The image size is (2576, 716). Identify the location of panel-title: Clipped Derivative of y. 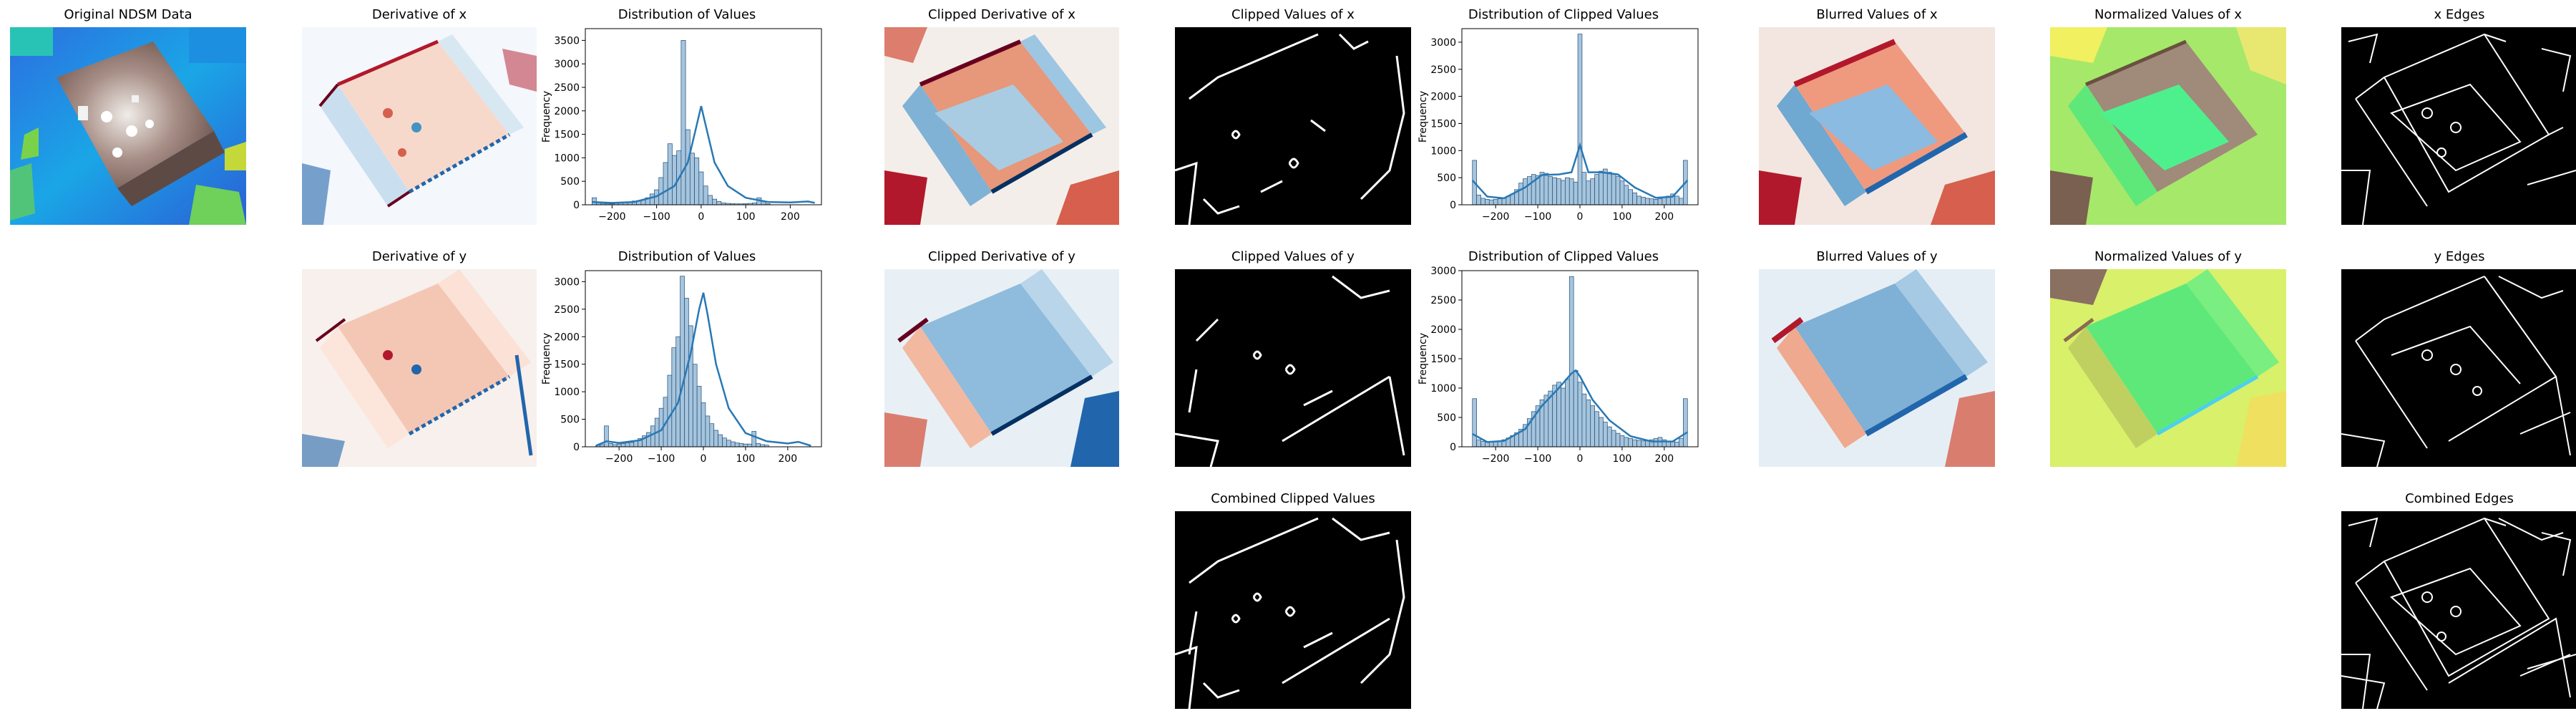
(1001, 256).